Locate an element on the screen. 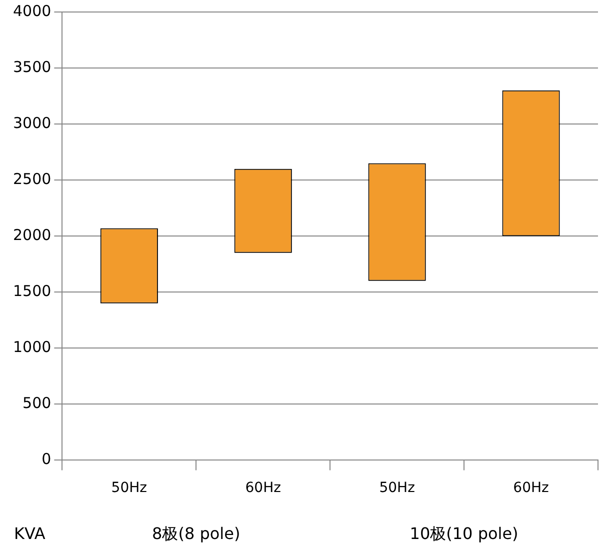  y-tick-label: 3000 is located at coordinates (32, 123).